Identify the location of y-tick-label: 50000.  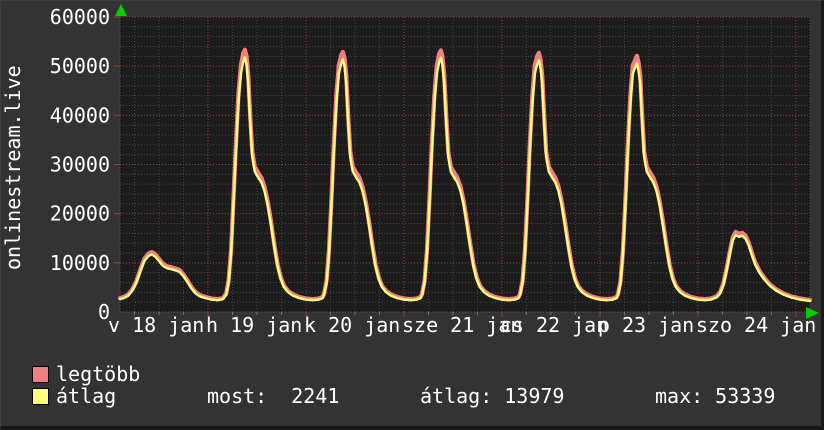
(80, 66).